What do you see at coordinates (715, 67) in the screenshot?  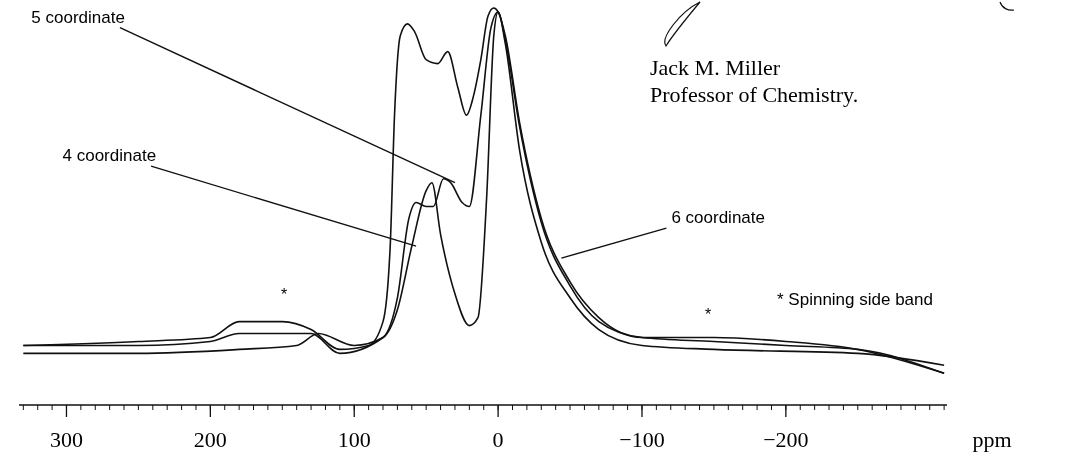 I see `annotation: Jack M. Miller` at bounding box center [715, 67].